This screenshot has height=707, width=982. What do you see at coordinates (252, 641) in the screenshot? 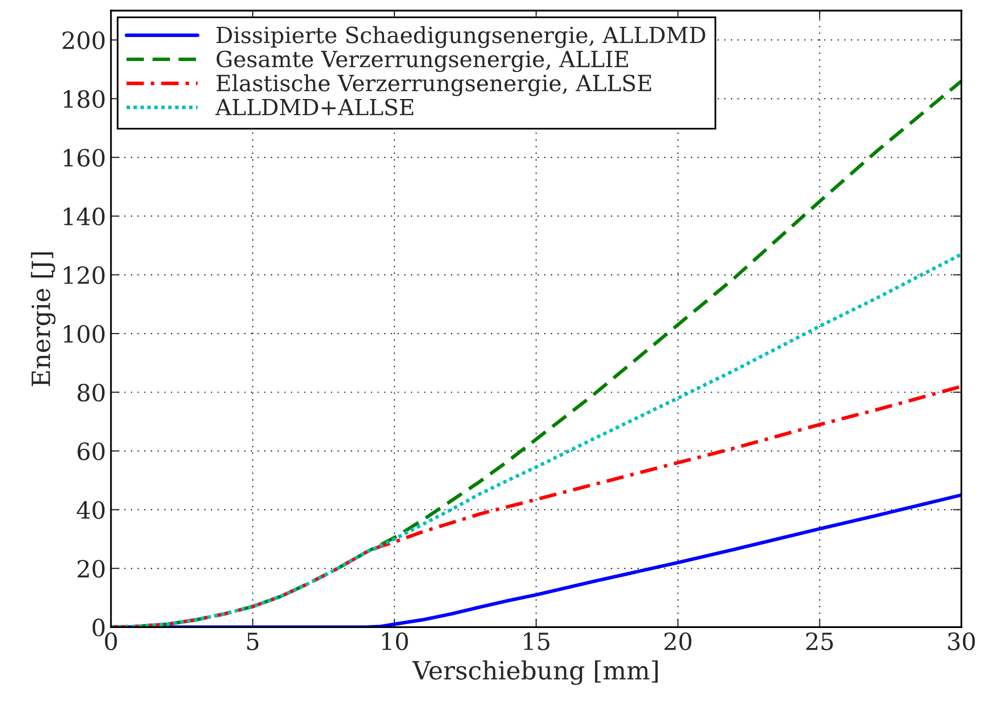
I see `x-tick-label: 5` at bounding box center [252, 641].